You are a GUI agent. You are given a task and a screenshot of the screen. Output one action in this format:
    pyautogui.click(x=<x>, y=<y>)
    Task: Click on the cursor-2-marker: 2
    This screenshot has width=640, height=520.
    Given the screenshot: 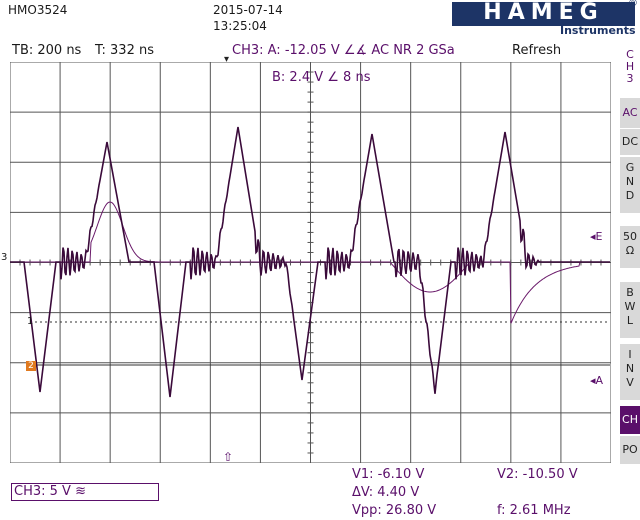 What is the action you would take?
    pyautogui.click(x=31, y=366)
    